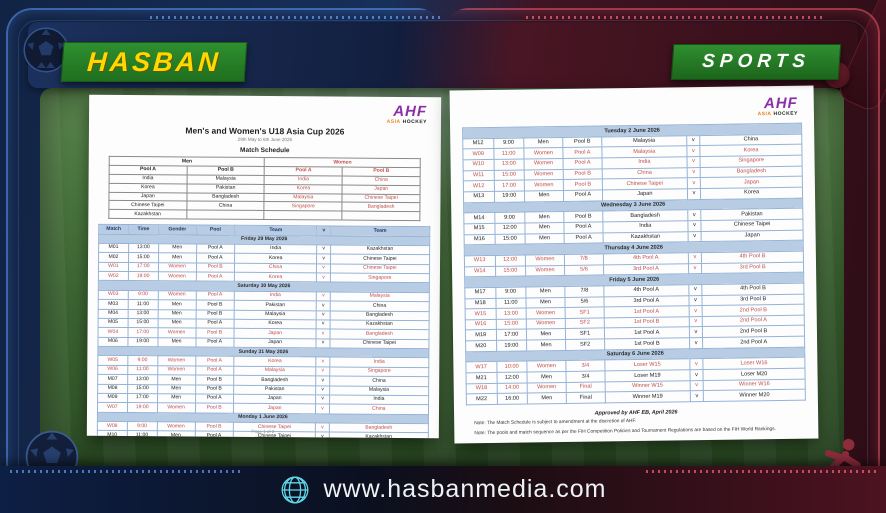 The image size is (886, 513). I want to click on hasban-logo-text: HASBAN, so click(154, 61).